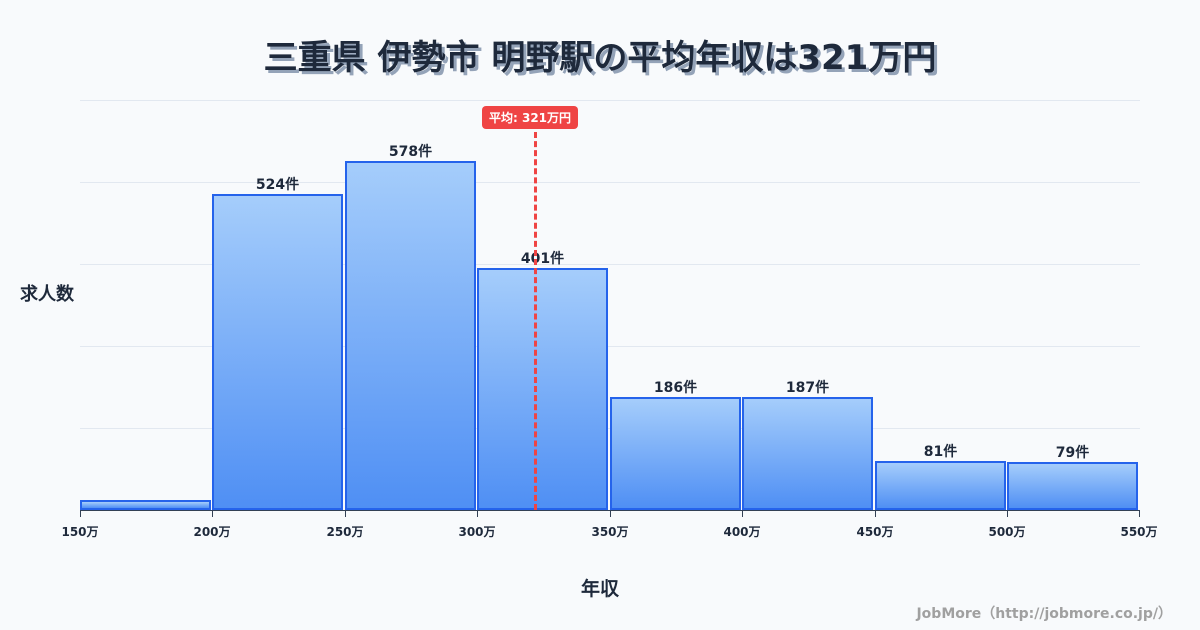 The image size is (1200, 630). Describe the element at coordinates (410, 327) in the screenshot. I see `histogram-bar: 578件` at that location.